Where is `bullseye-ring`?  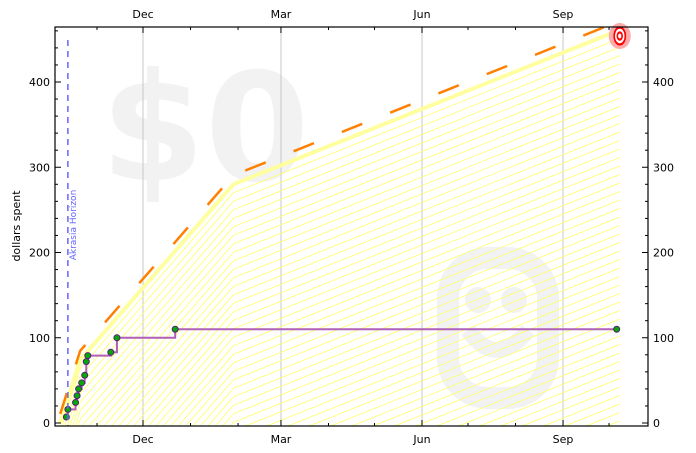 bullseye-ring is located at coordinates (620, 36).